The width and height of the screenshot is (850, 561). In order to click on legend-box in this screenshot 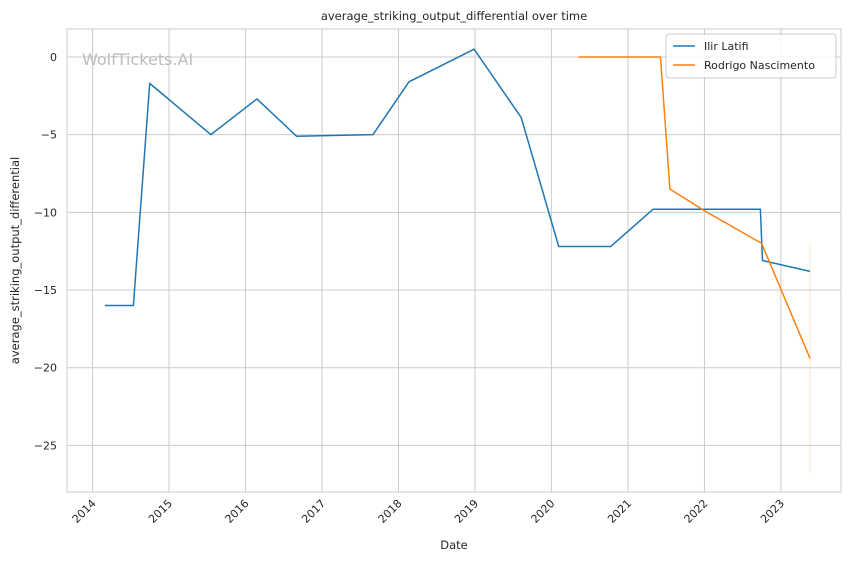, I will do `click(751, 56)`.